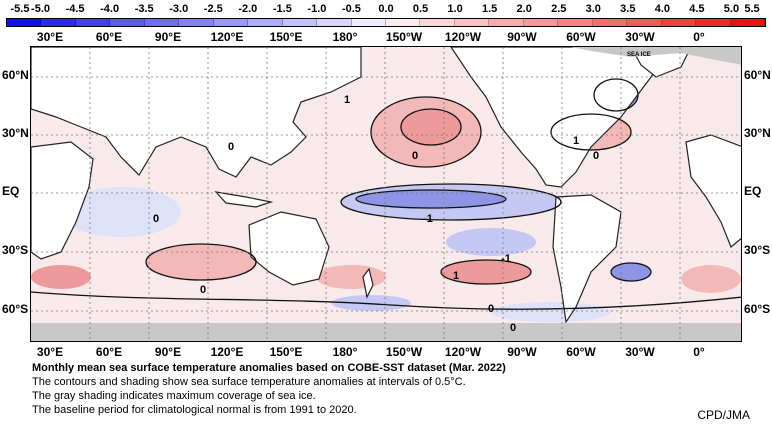 Image resolution: width=772 pixels, height=430 pixels. What do you see at coordinates (371, 303) in the screenshot?
I see `cool-patch-southern-ocean` at bounding box center [371, 303].